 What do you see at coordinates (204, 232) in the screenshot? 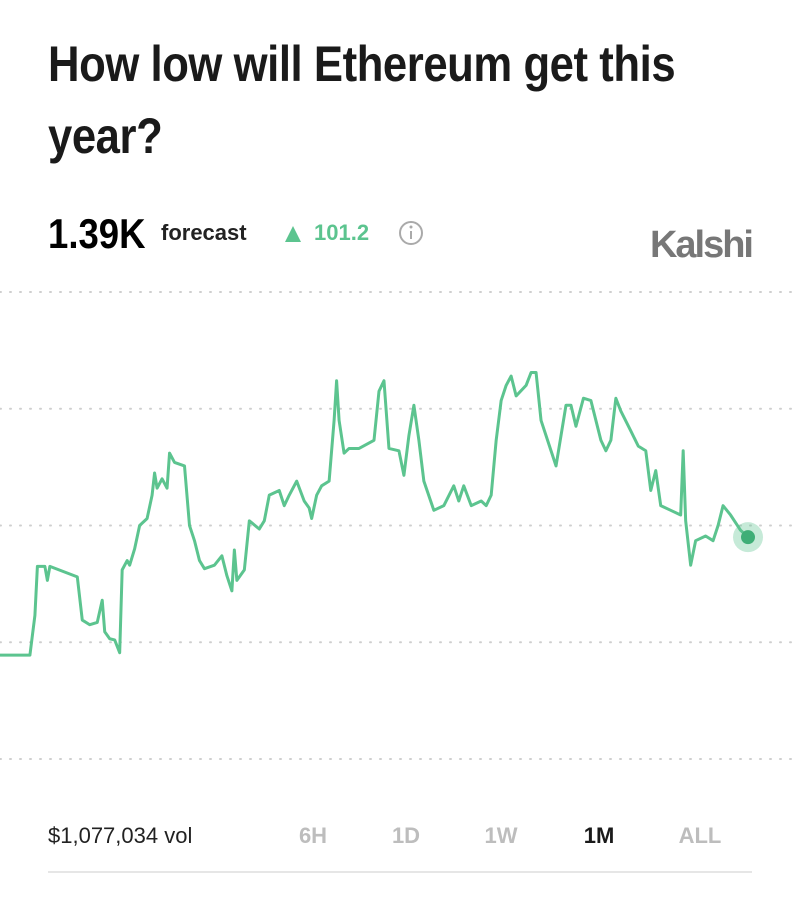
I see `forecast-label: forecast` at bounding box center [204, 232].